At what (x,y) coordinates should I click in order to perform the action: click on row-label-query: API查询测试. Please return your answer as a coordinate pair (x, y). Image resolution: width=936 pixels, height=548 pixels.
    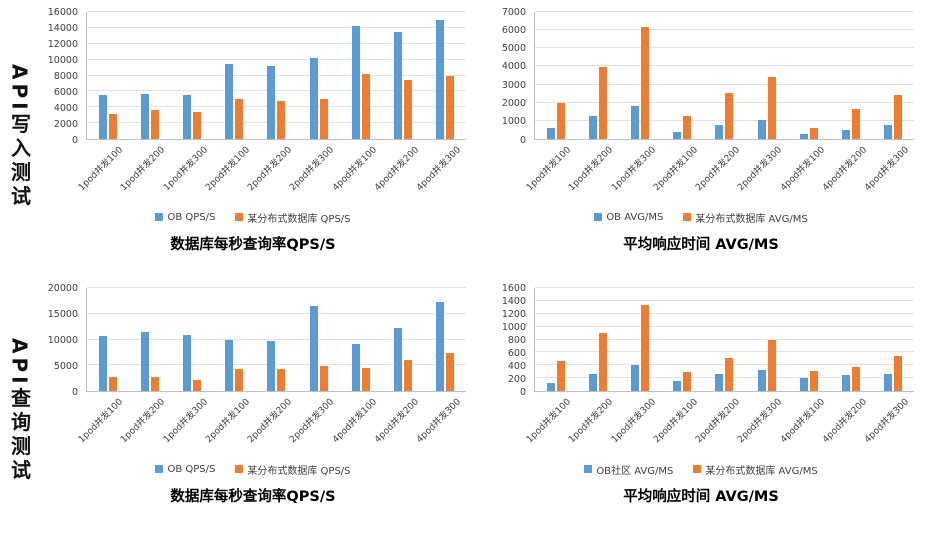
    Looking at the image, I should click on (20, 411).